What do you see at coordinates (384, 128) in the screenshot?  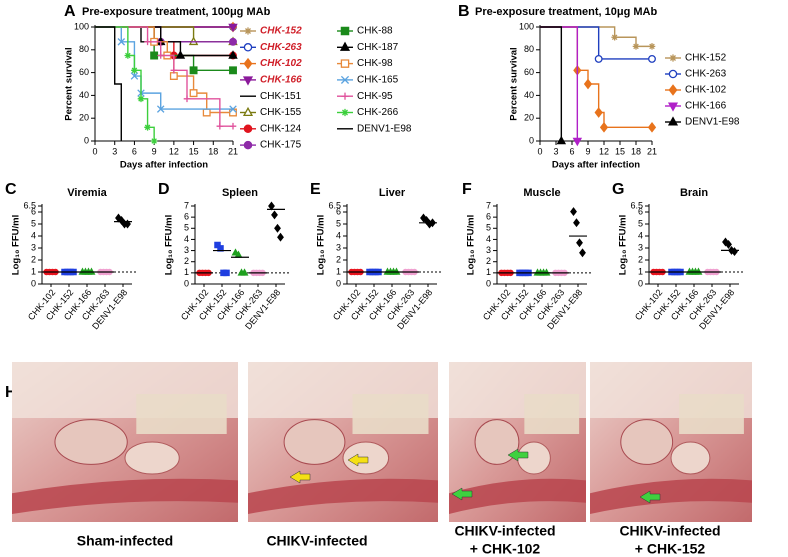 I see `legend-label: DENV1-E98` at bounding box center [384, 128].